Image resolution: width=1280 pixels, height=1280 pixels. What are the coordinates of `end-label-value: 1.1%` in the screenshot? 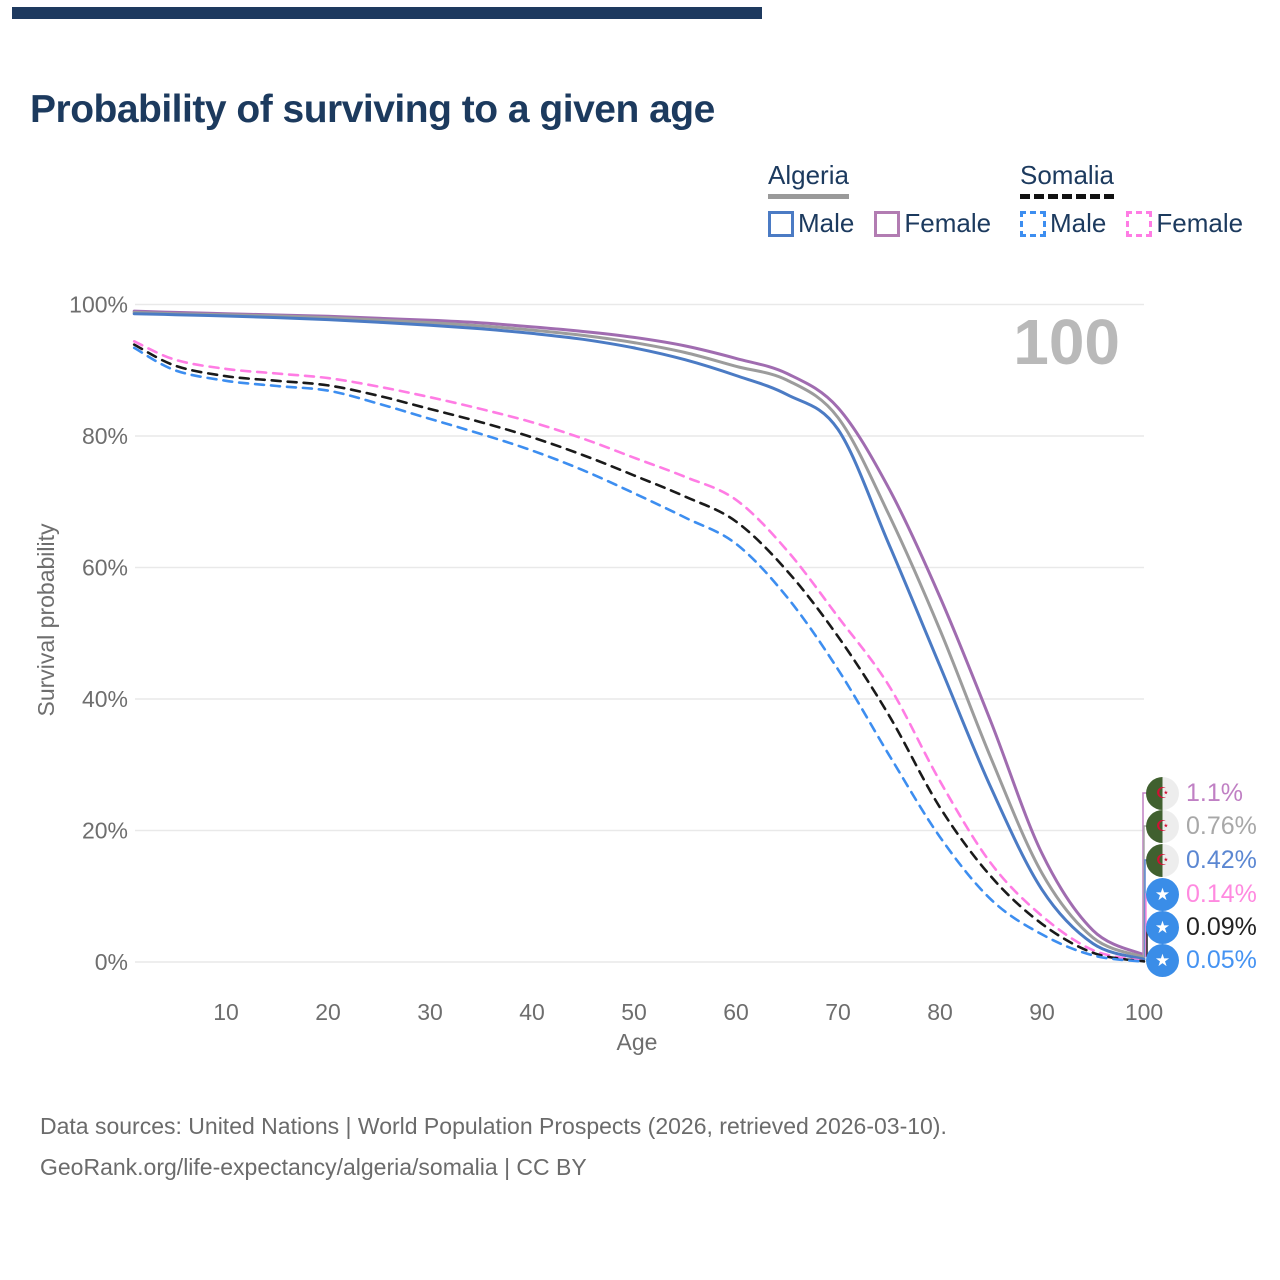 It's located at (1214, 792).